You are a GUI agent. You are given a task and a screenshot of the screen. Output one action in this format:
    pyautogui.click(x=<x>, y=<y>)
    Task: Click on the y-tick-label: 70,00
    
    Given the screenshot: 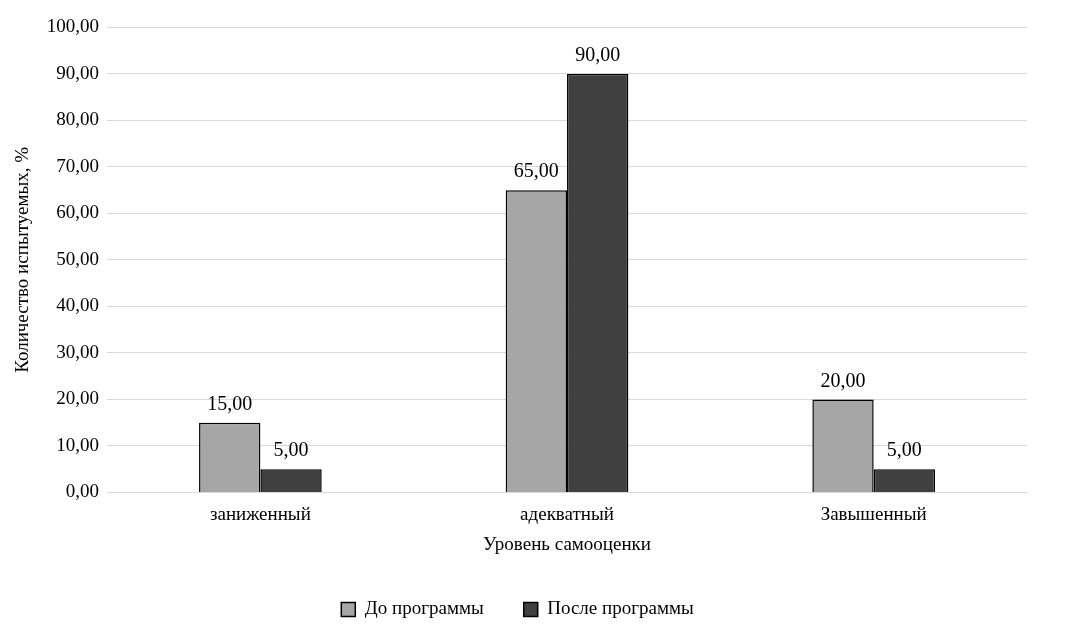 What is the action you would take?
    pyautogui.click(x=78, y=165)
    